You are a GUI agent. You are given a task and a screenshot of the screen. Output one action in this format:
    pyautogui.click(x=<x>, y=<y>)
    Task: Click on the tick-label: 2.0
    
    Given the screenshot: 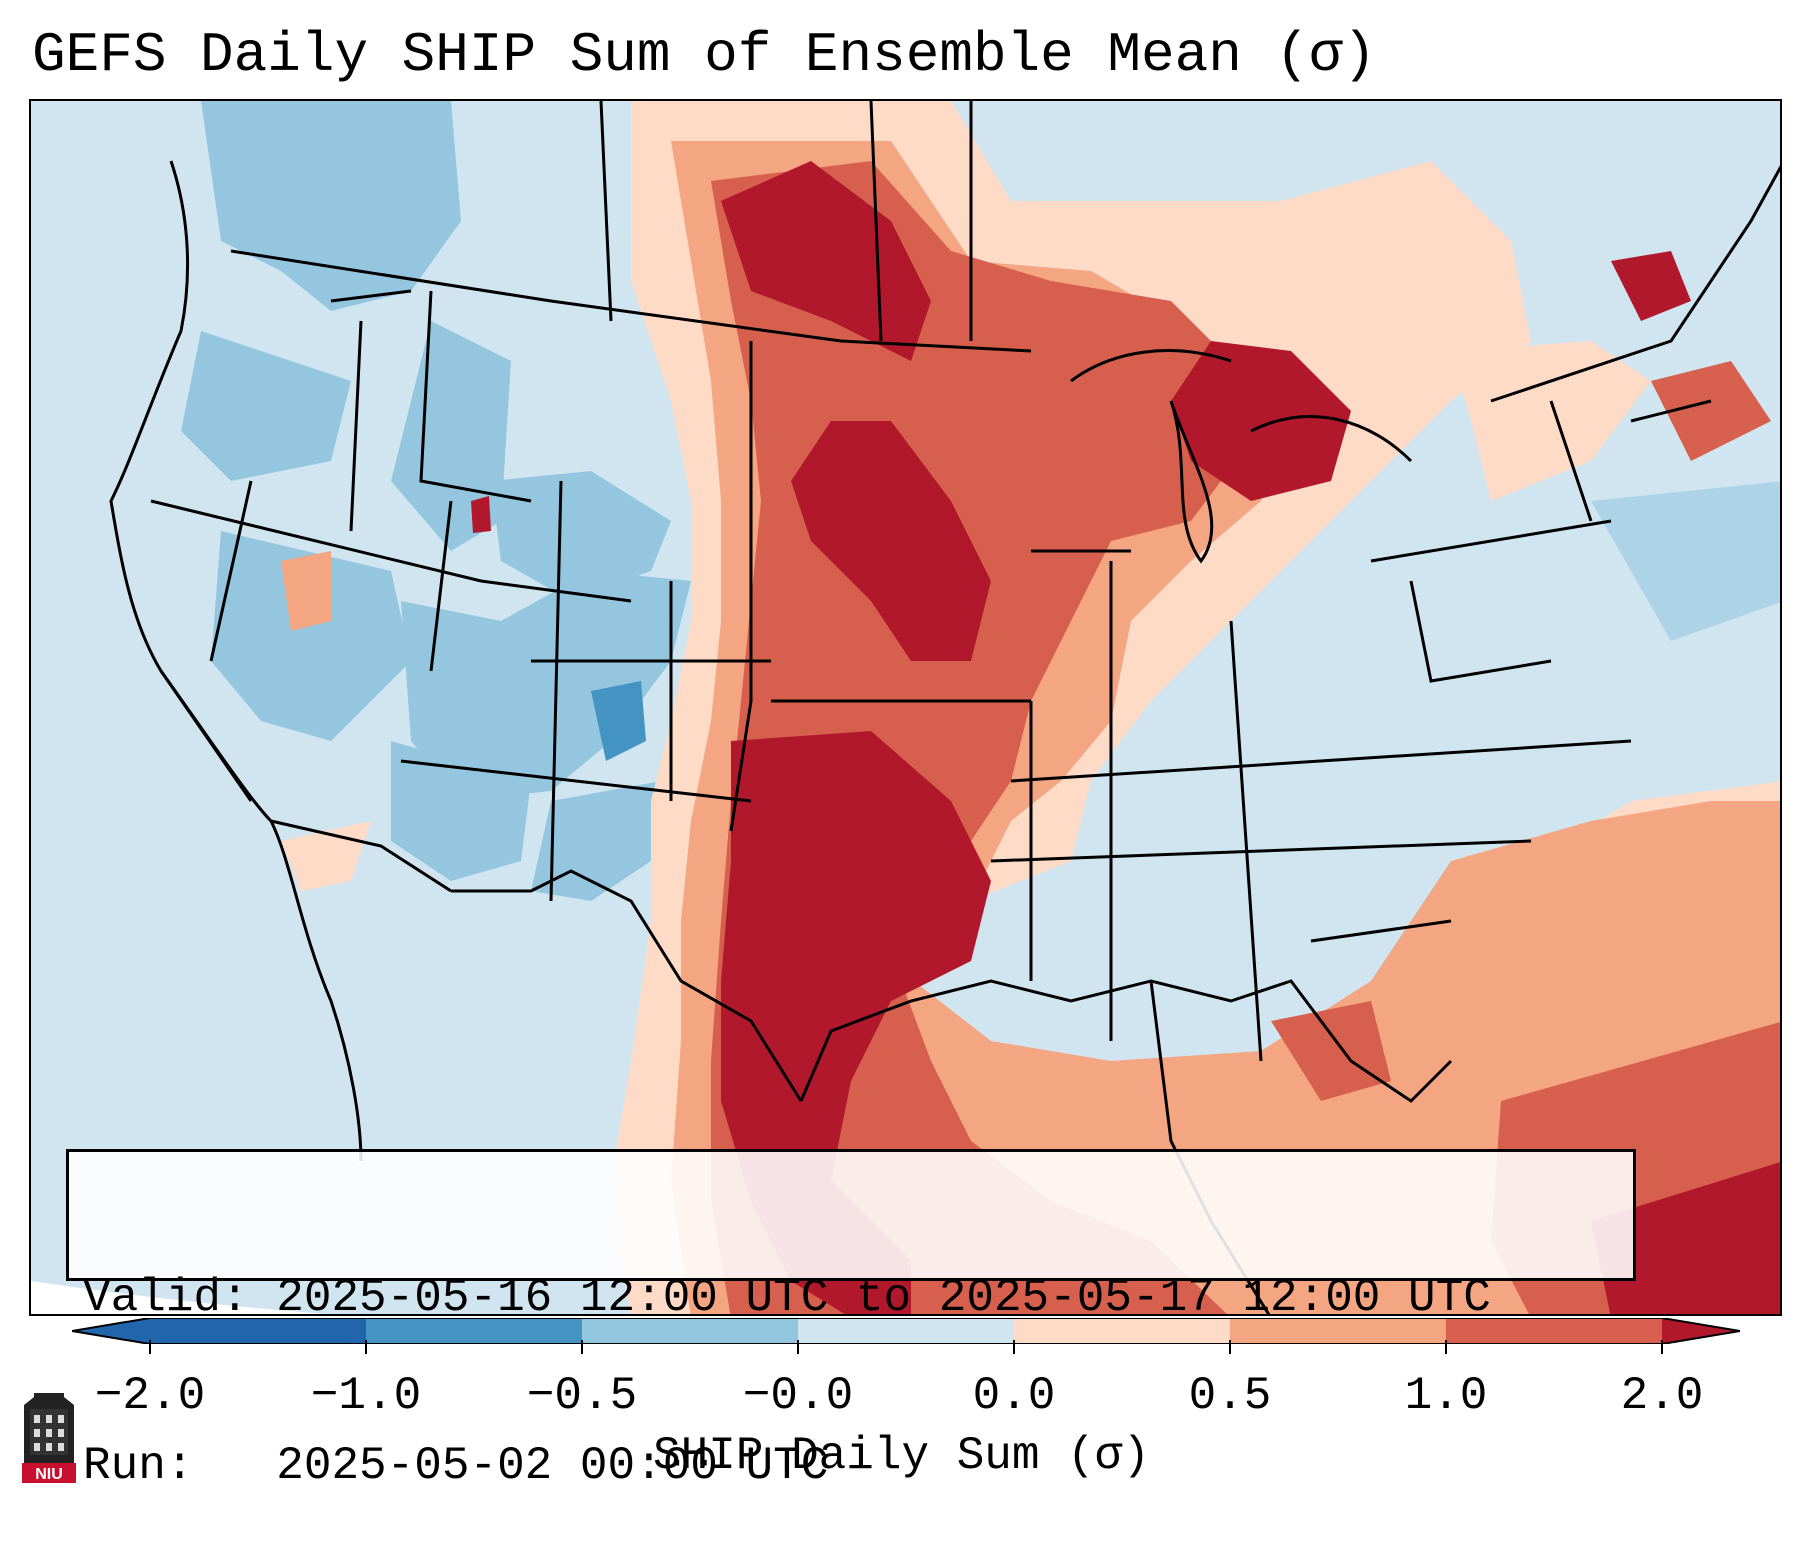 What is the action you would take?
    pyautogui.click(x=1662, y=1396)
    